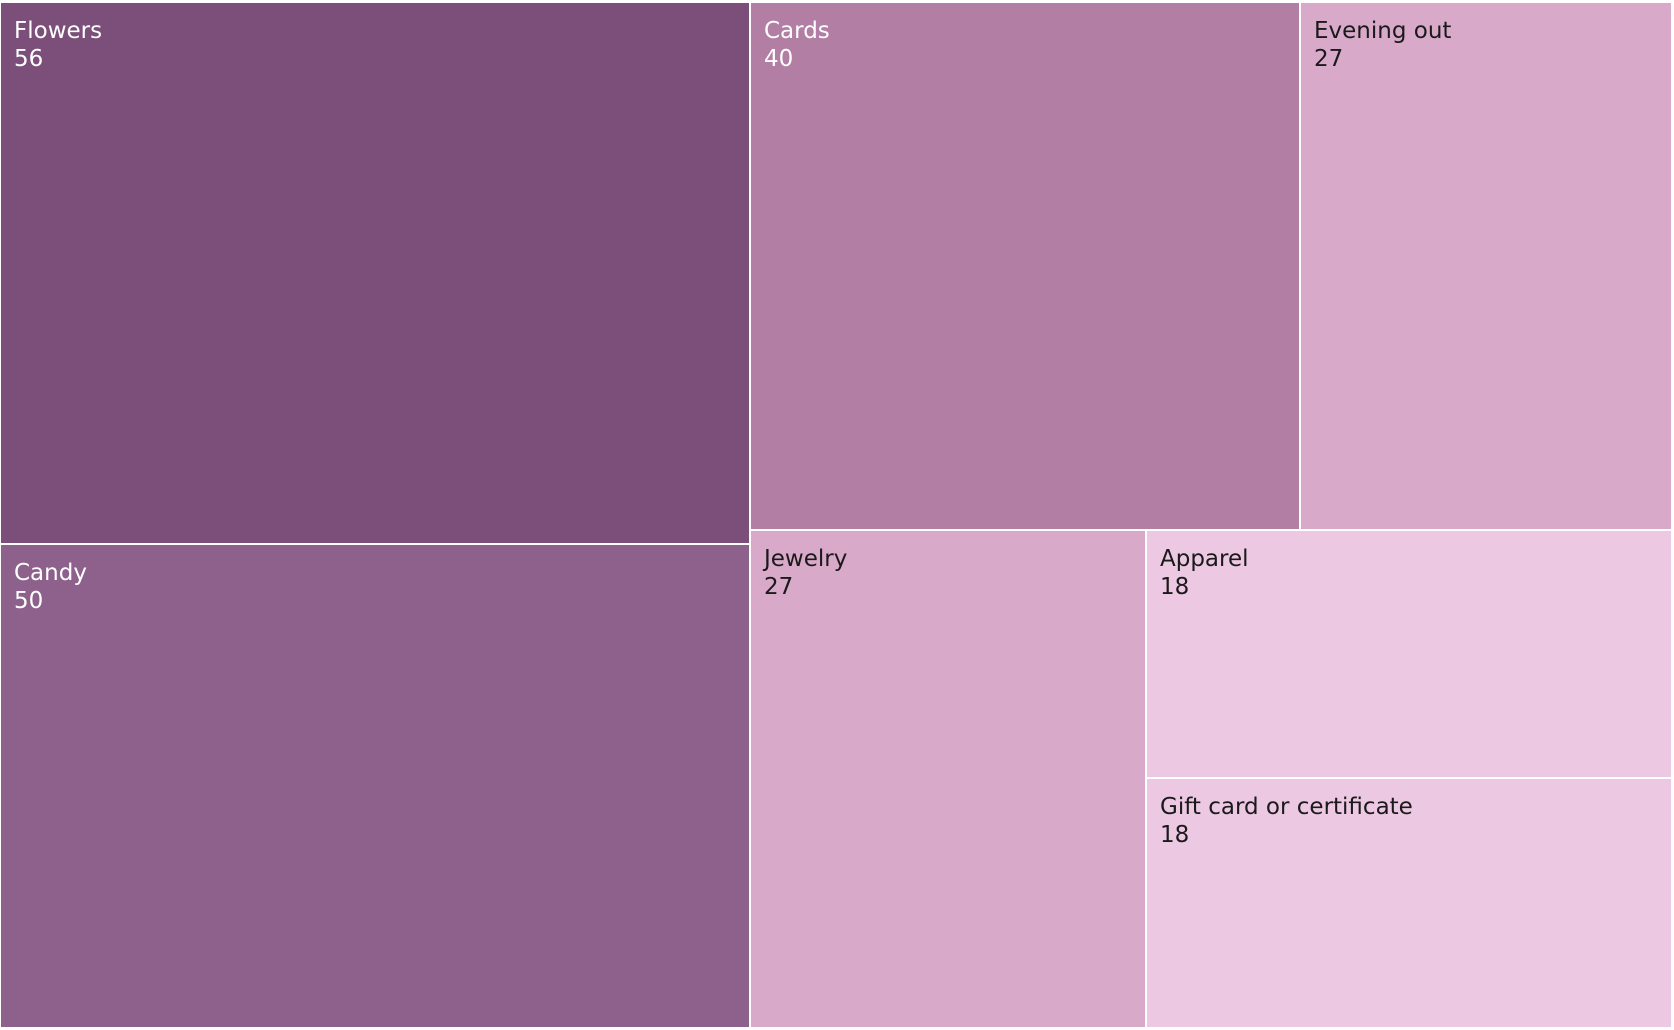  Describe the element at coordinates (28, 59) in the screenshot. I see `treemap-value: 56` at that location.